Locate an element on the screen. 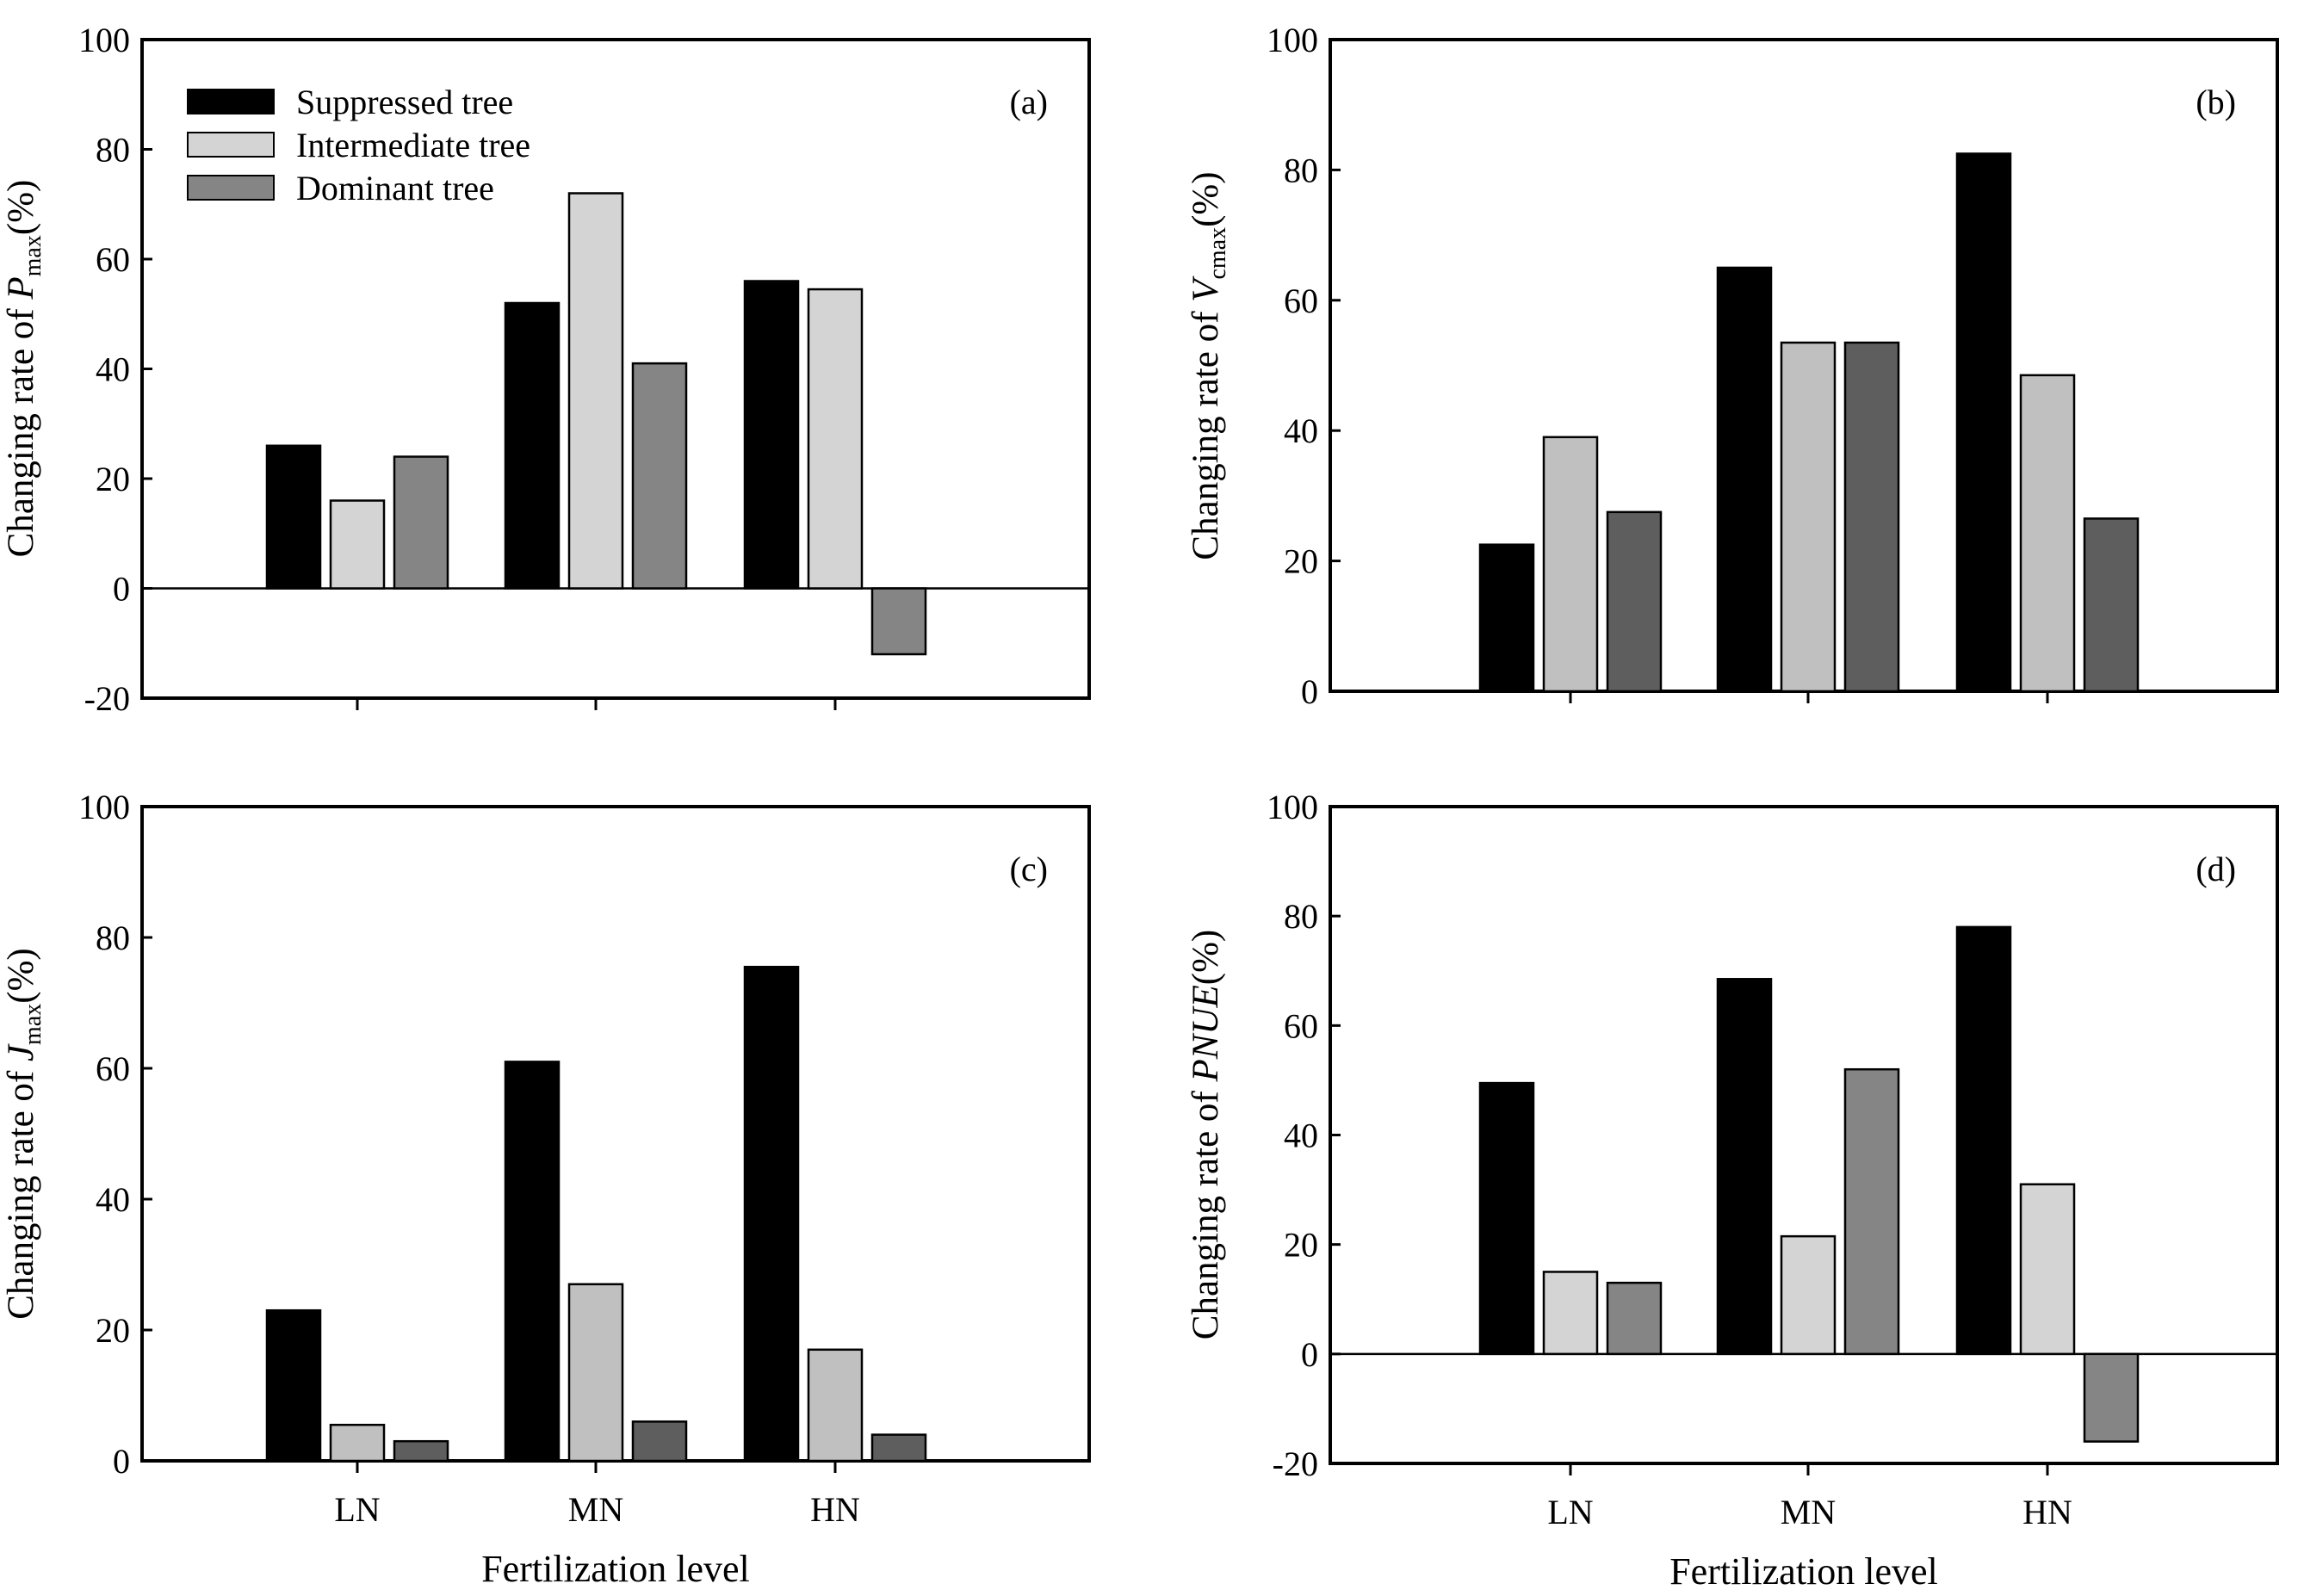 This screenshot has width=2298, height=1596. y-axis-title: Changing rate of PNUE(%) is located at coordinates (1206, 1134).